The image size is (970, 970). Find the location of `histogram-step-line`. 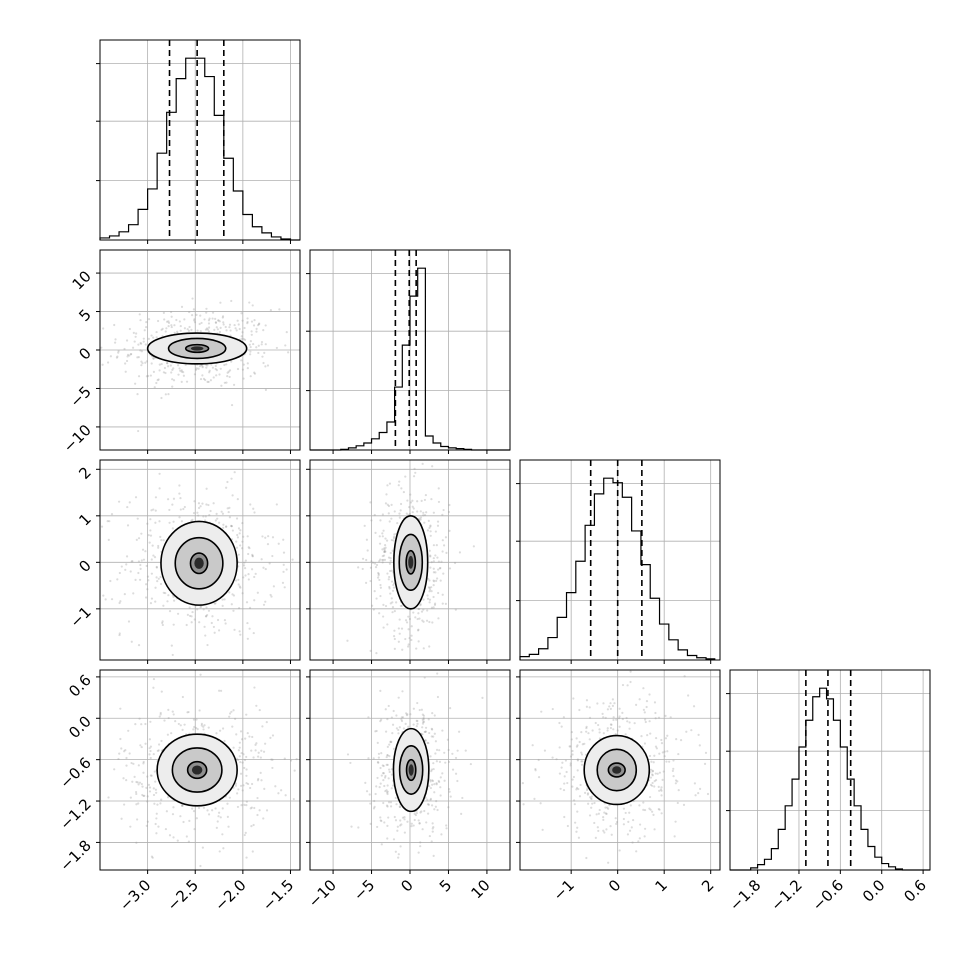

histogram-step-line is located at coordinates (830, 779).